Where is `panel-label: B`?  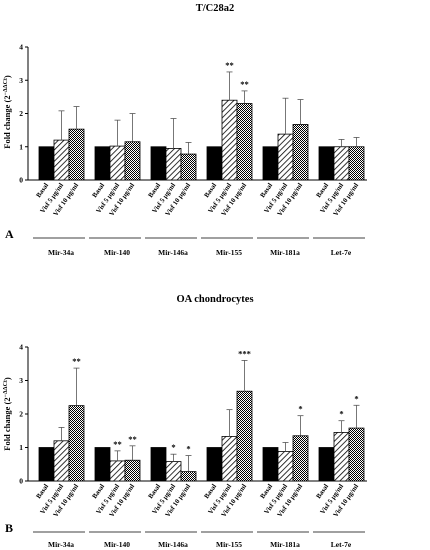 panel-label: B is located at coordinates (9, 528).